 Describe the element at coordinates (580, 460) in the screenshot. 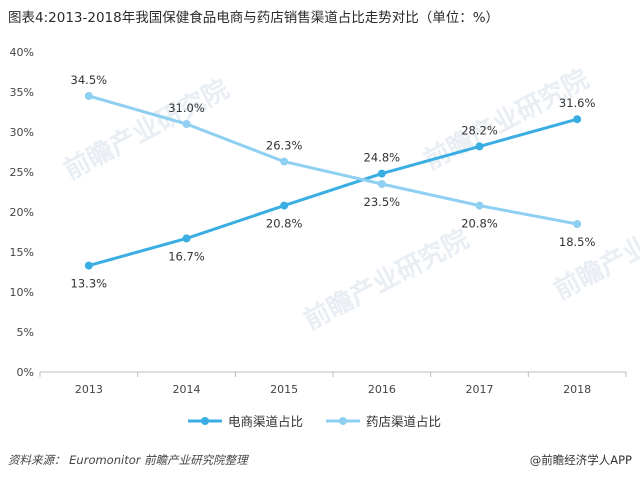

I see `brand-credit: @前瞻经济学人APP` at that location.